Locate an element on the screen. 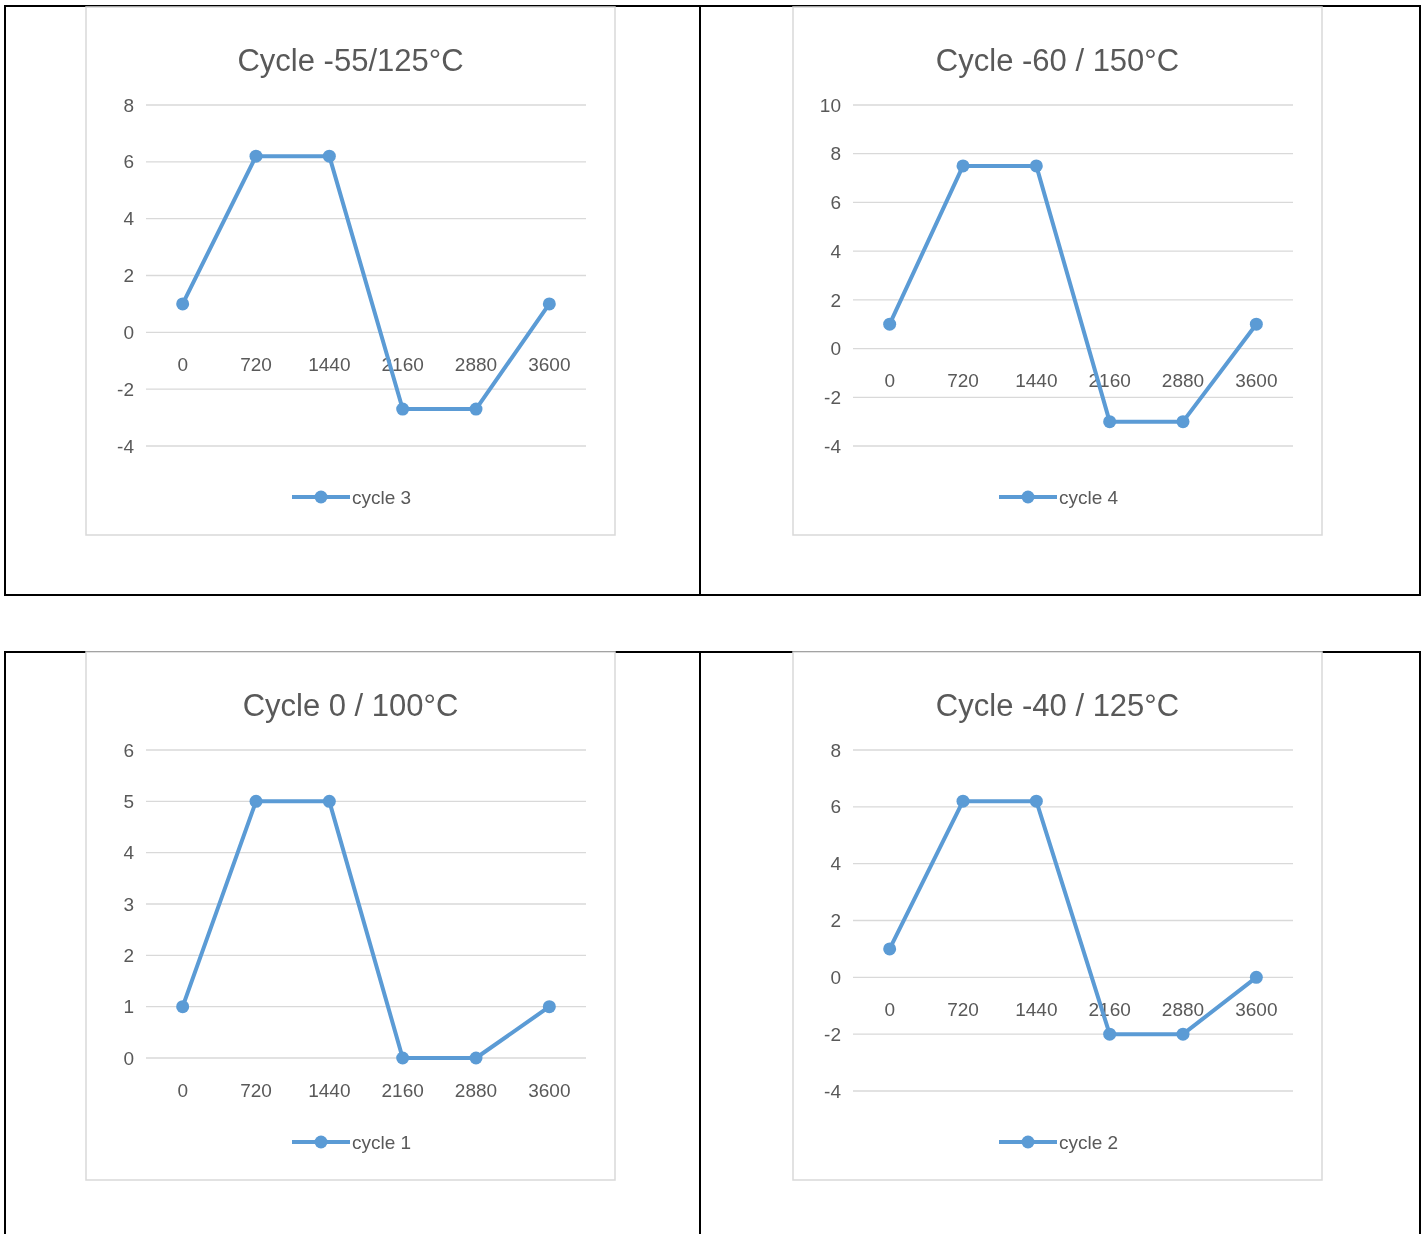 The image size is (1427, 1234). legend-label: cycle 4 is located at coordinates (1089, 497).